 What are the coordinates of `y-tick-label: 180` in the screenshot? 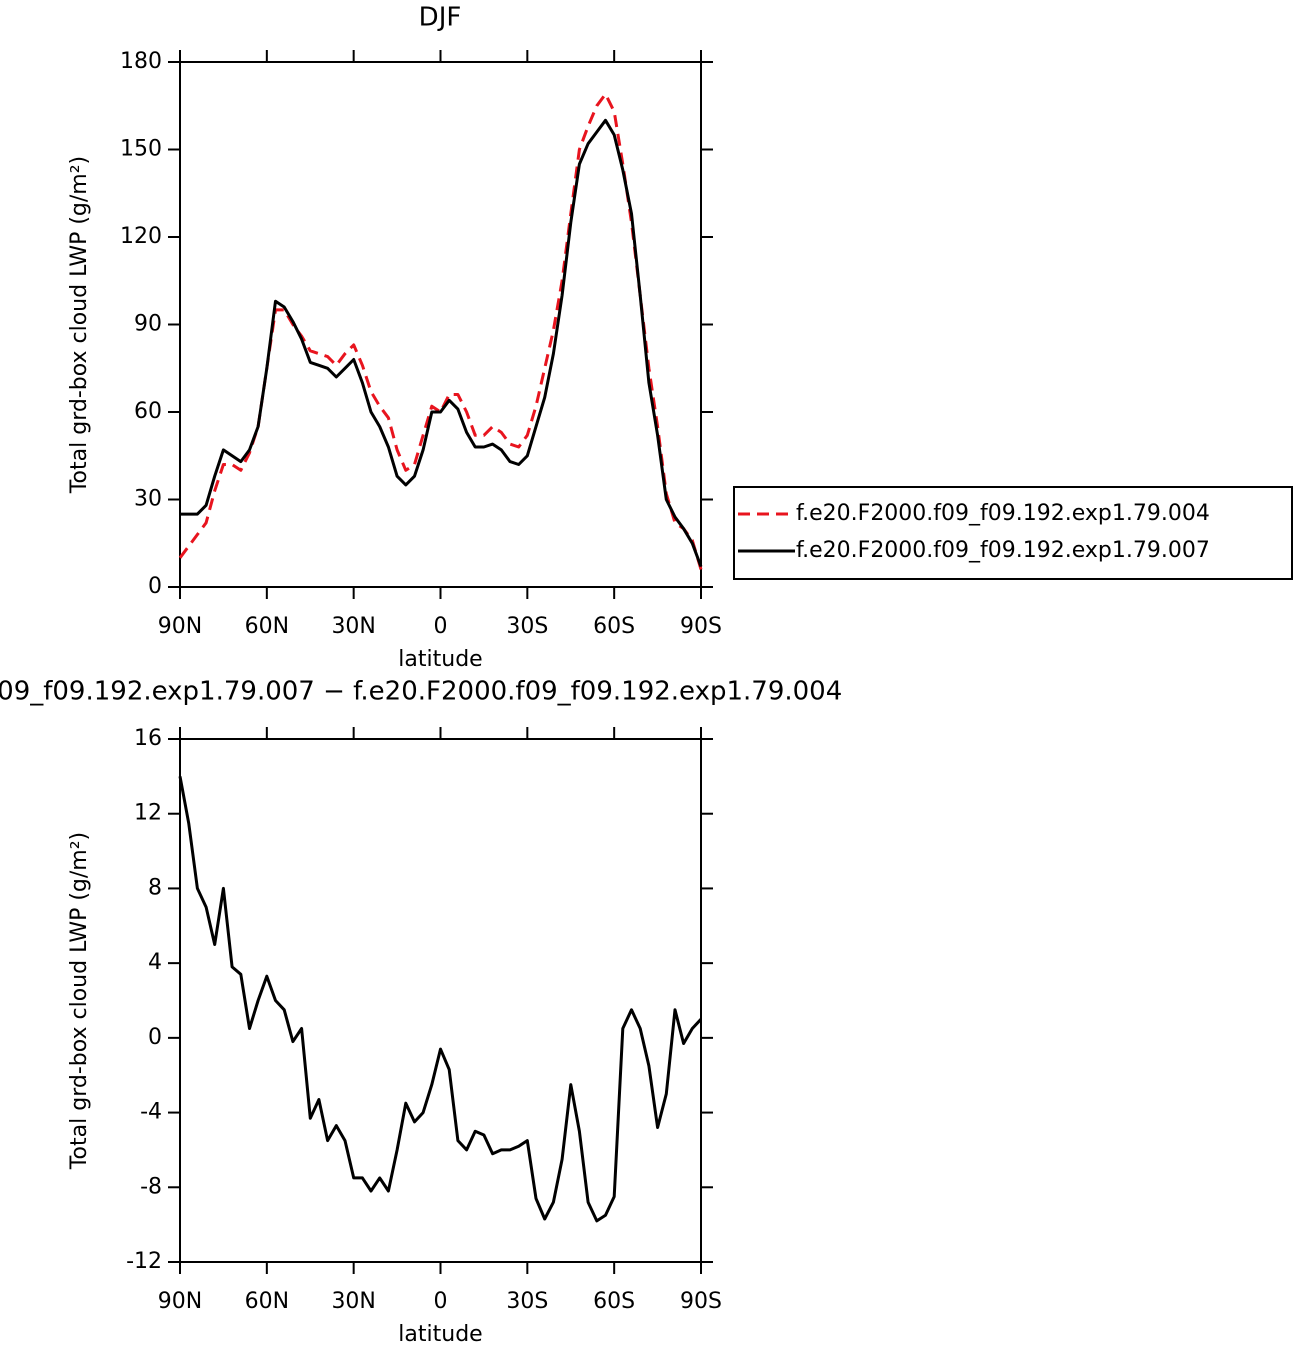 It's located at (141, 61).